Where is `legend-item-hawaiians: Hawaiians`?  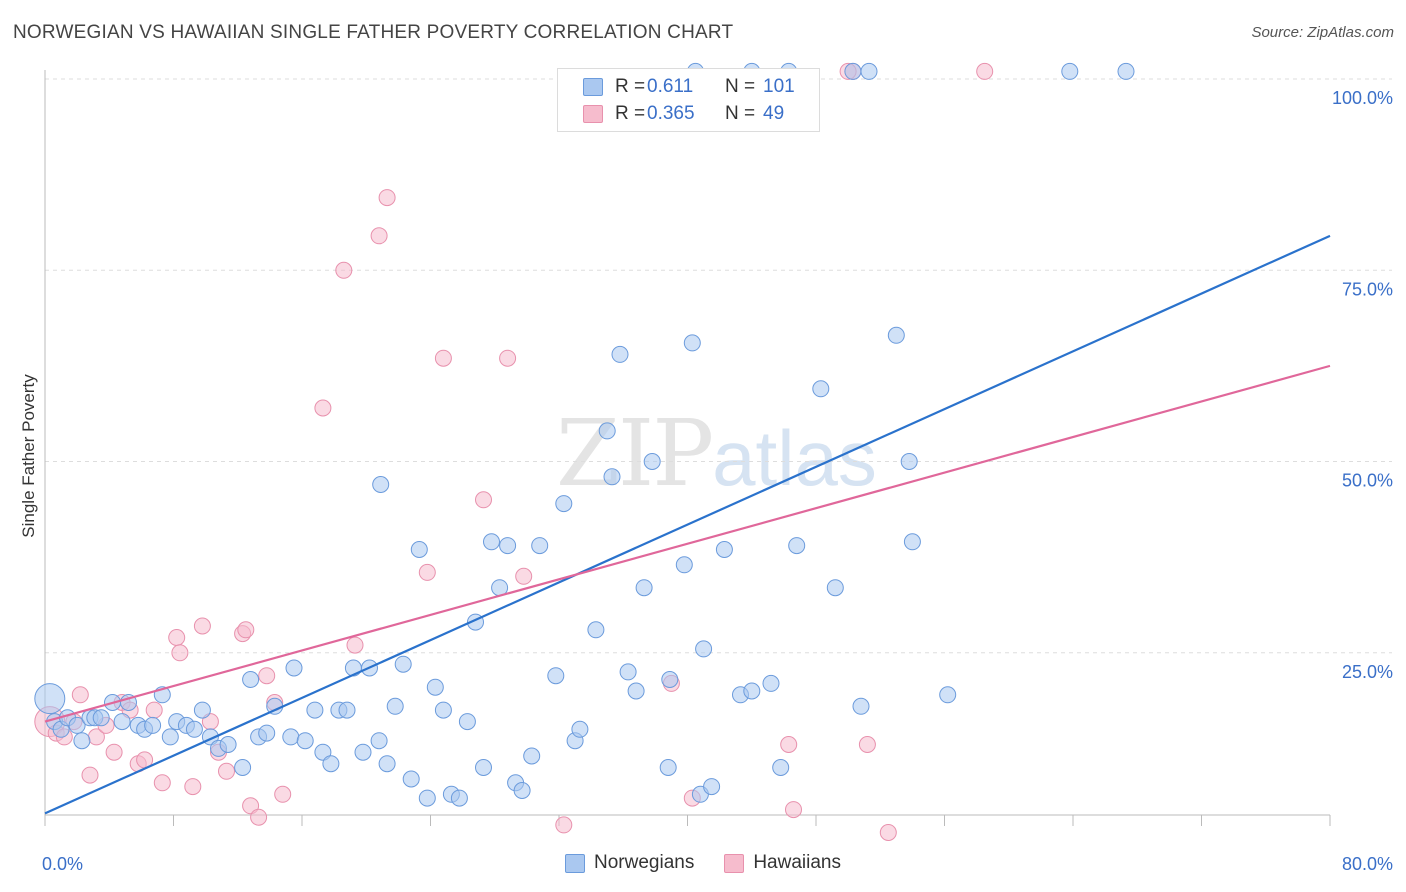
legend-item-hawaiians: Hawaiians is located at coordinates (782, 863).